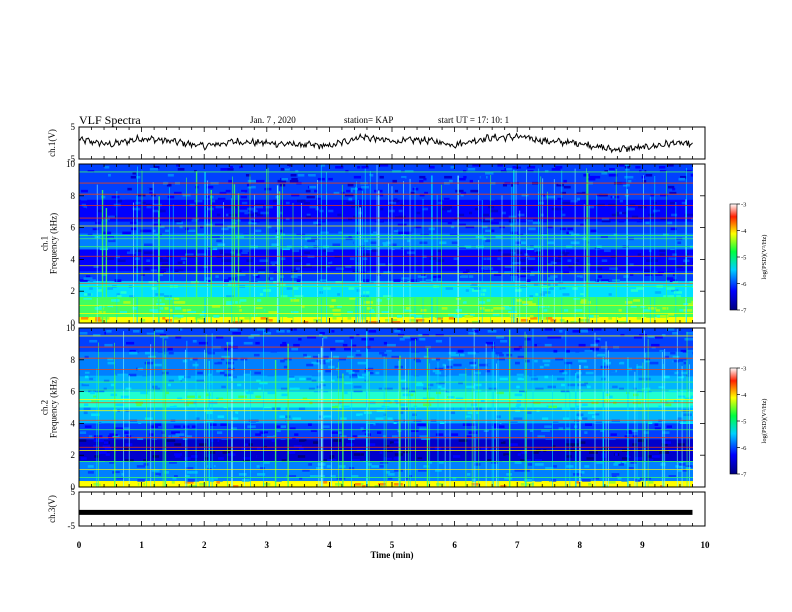 This screenshot has width=792, height=612. I want to click on spec2-ylabel: ch.2, so click(45, 407).